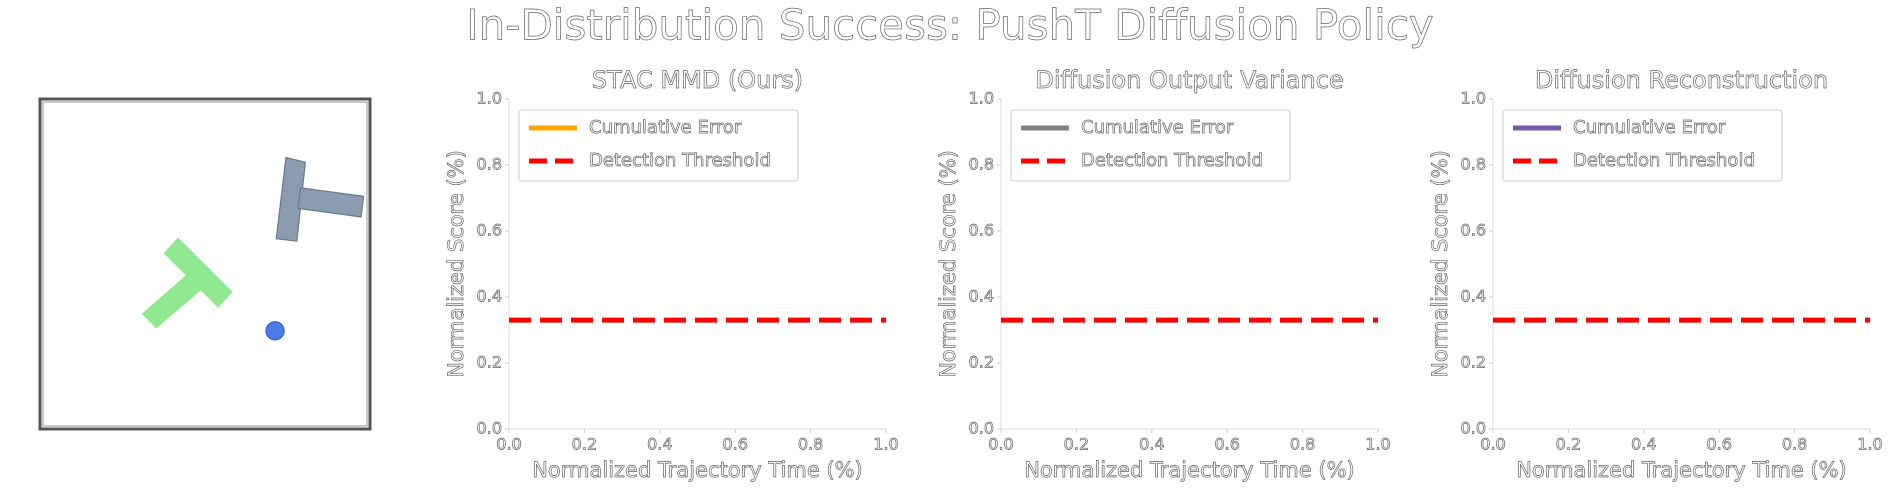  Describe the element at coordinates (1189, 80) in the screenshot. I see `chart-title: Diffusion Output Variance` at that location.